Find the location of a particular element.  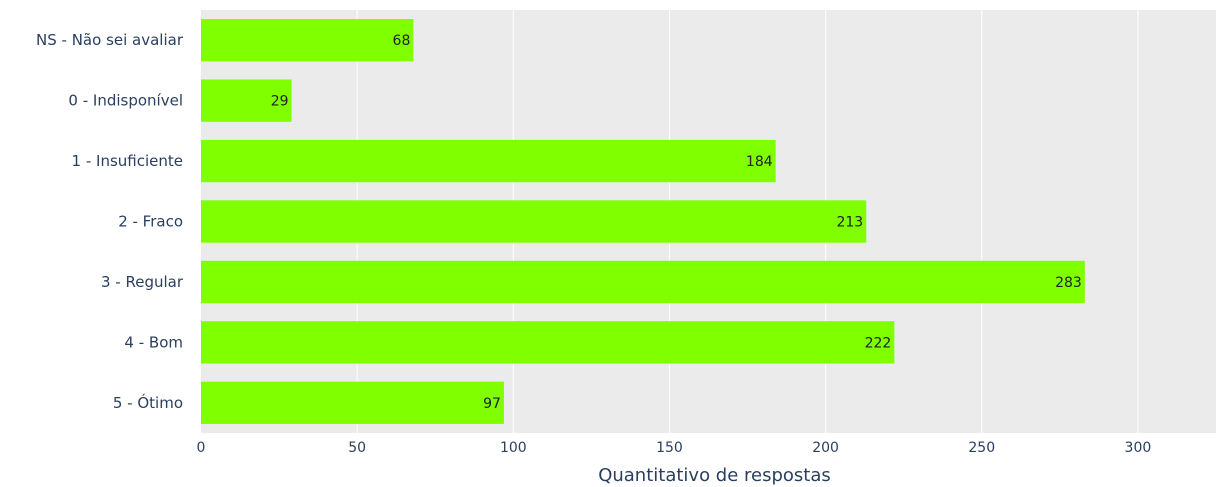

x-tick-label: 150 is located at coordinates (669, 448).